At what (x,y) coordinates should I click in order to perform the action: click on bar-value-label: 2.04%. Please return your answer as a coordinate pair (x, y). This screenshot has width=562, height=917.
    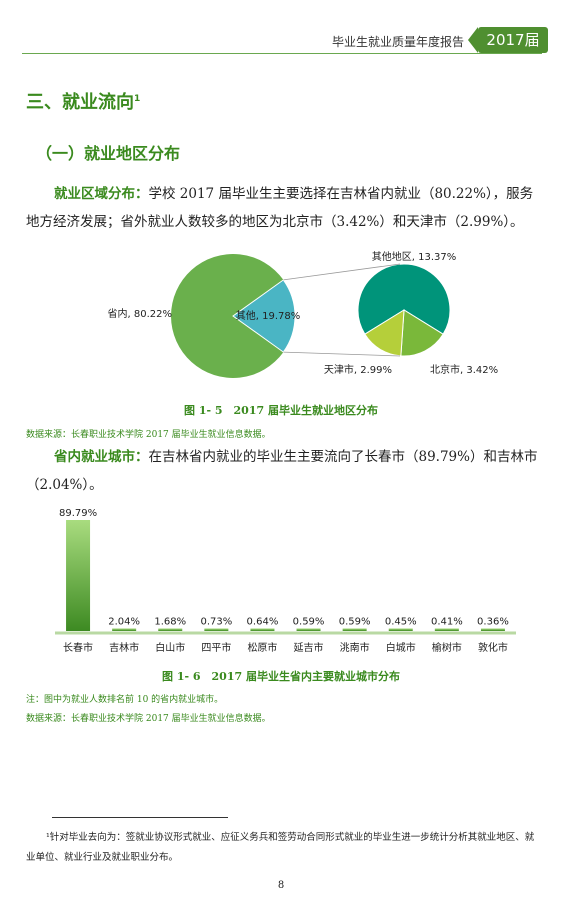
    Looking at the image, I should click on (124, 621).